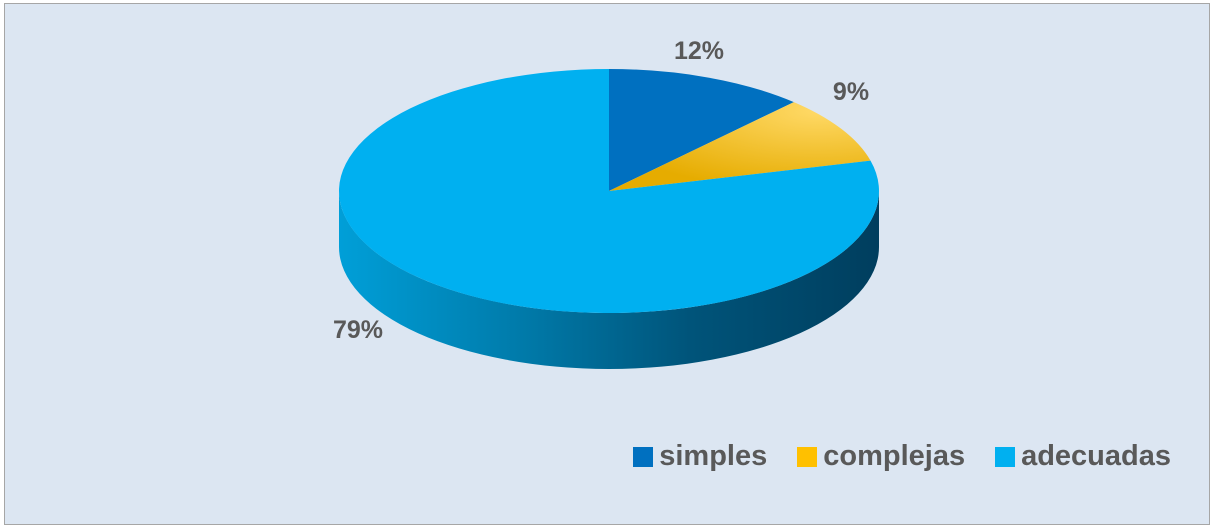 This screenshot has height=529, width=1214. Describe the element at coordinates (358, 330) in the screenshot. I see `data-label-adecuadas: 79%` at that location.